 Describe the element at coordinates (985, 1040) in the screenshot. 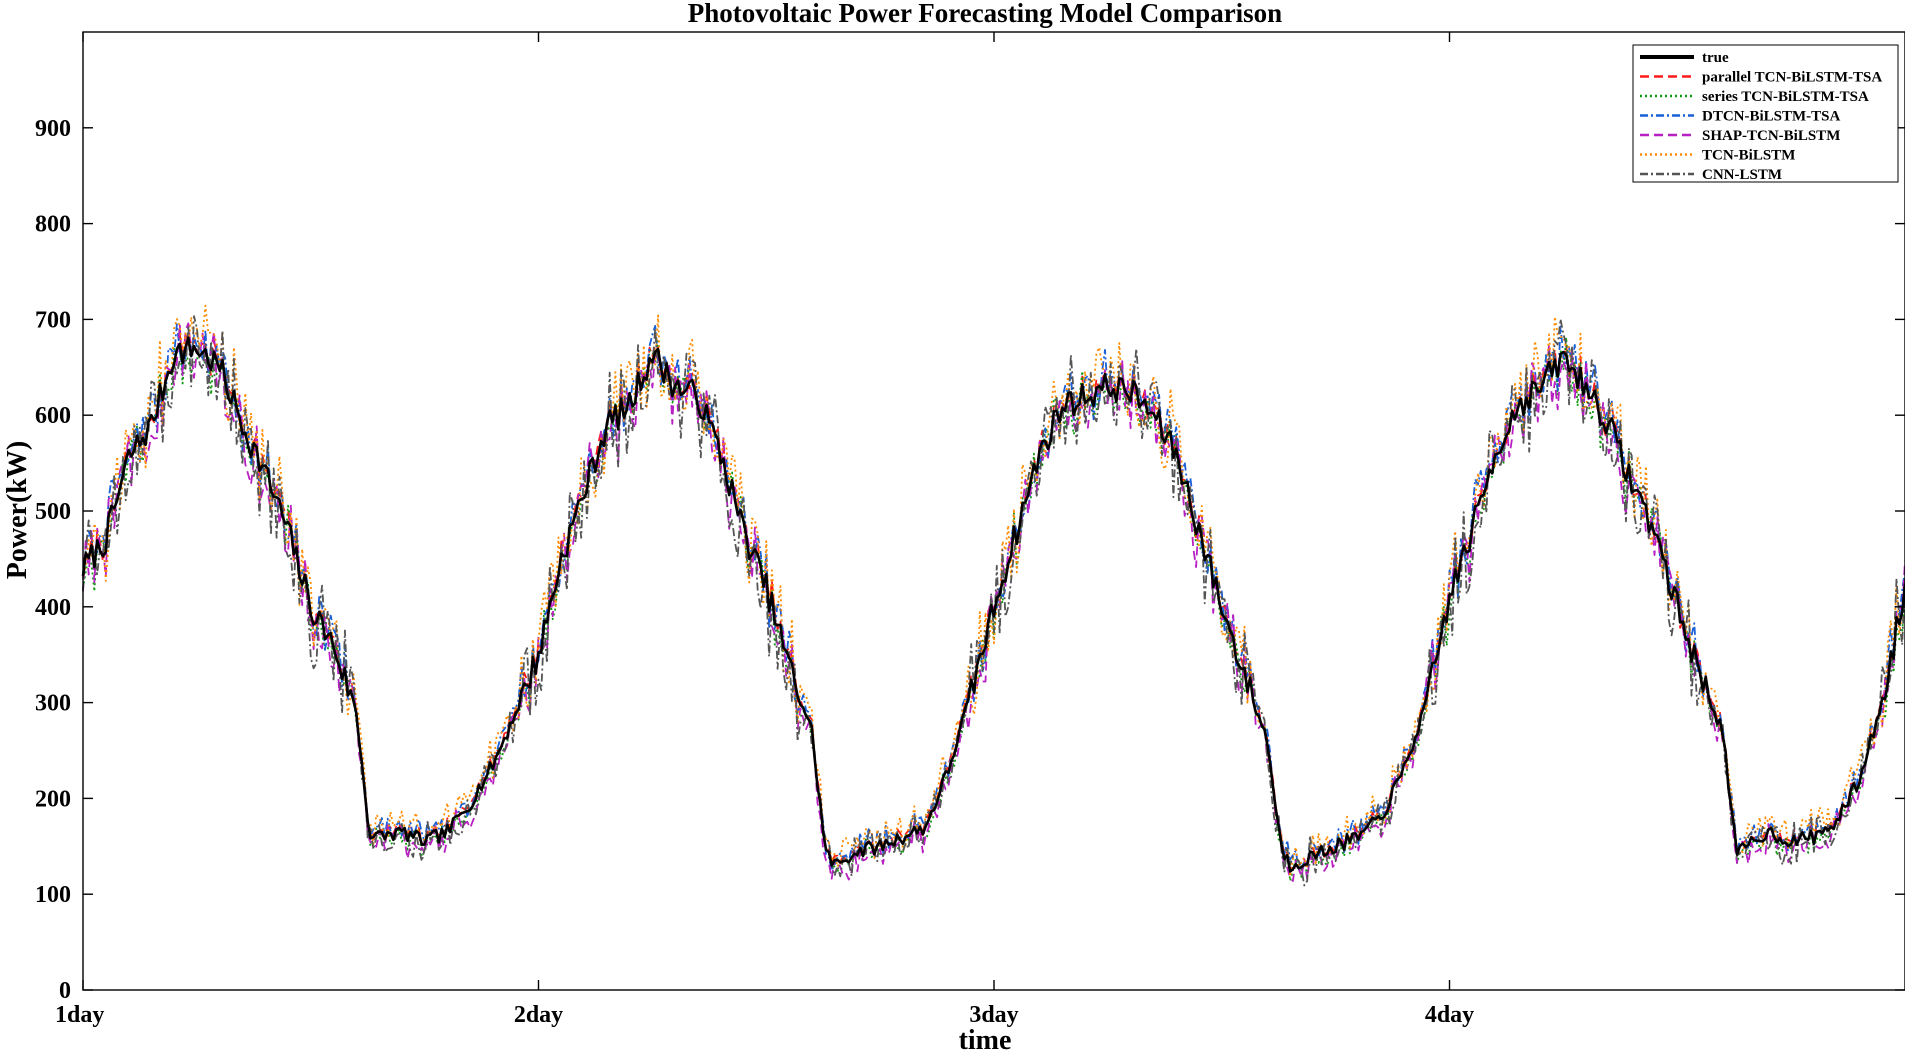

I see `x-axis-label: time` at that location.